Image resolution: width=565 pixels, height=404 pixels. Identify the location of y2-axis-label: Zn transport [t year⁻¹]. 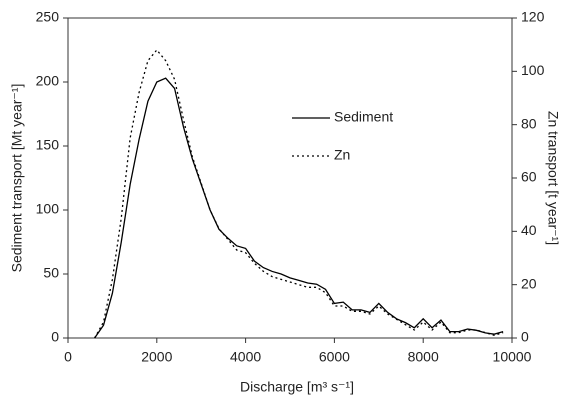
(553, 178).